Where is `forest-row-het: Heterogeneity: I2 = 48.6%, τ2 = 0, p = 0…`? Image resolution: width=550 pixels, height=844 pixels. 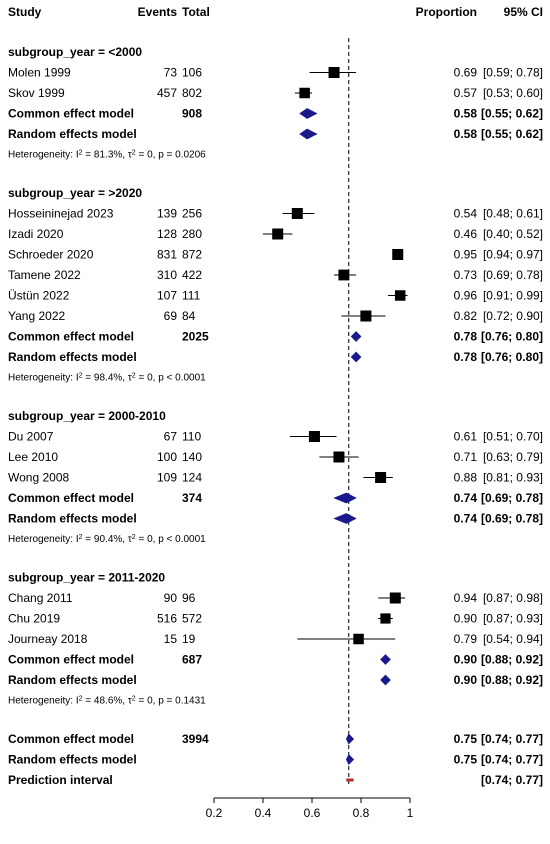
forest-row-het: Heterogeneity: I2 = 48.6%, τ2 = 0, p = 0… is located at coordinates (107, 701).